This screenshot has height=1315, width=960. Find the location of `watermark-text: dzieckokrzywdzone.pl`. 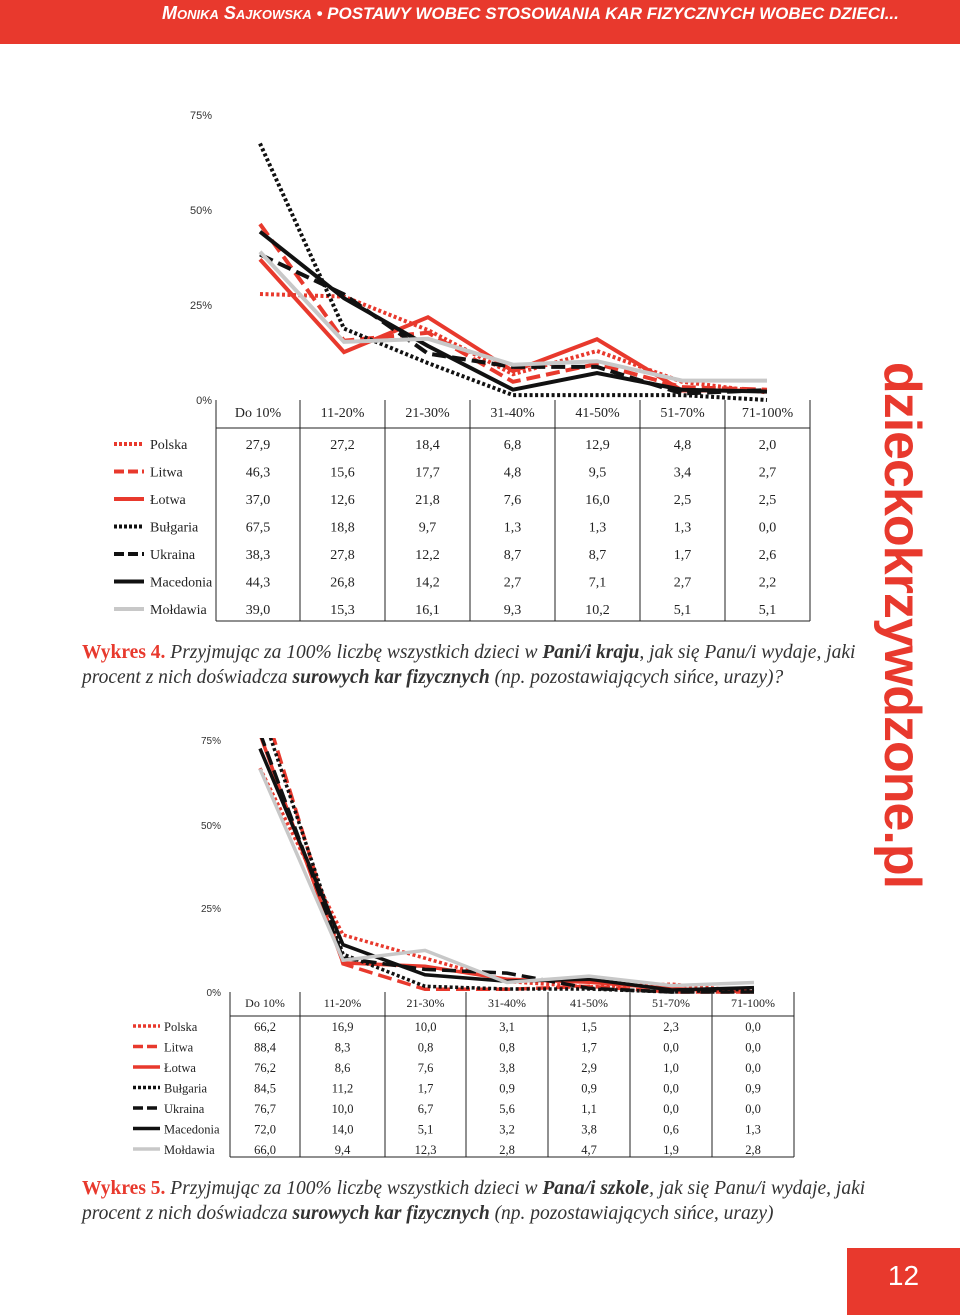

watermark-text: dzieckokrzywdzone.pl is located at coordinates (902, 625).